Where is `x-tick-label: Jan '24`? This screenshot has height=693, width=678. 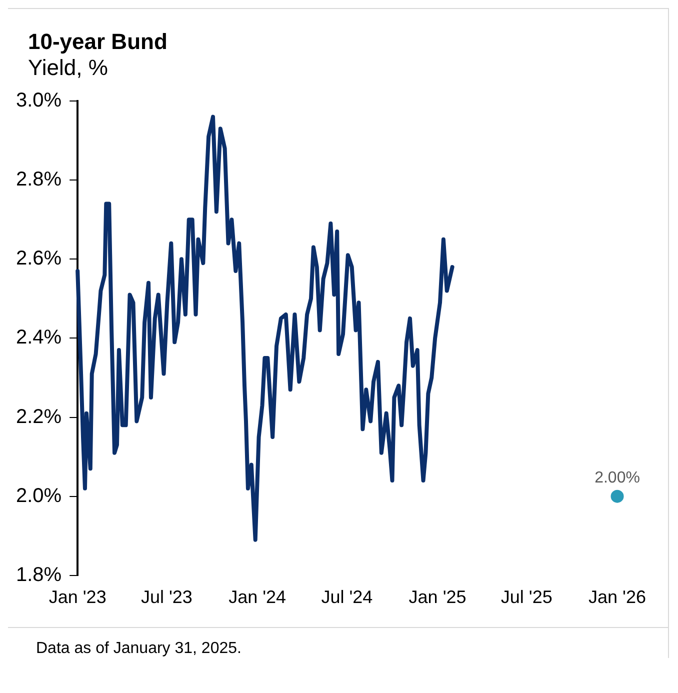
x-tick-label: Jan '24 is located at coordinates (257, 597).